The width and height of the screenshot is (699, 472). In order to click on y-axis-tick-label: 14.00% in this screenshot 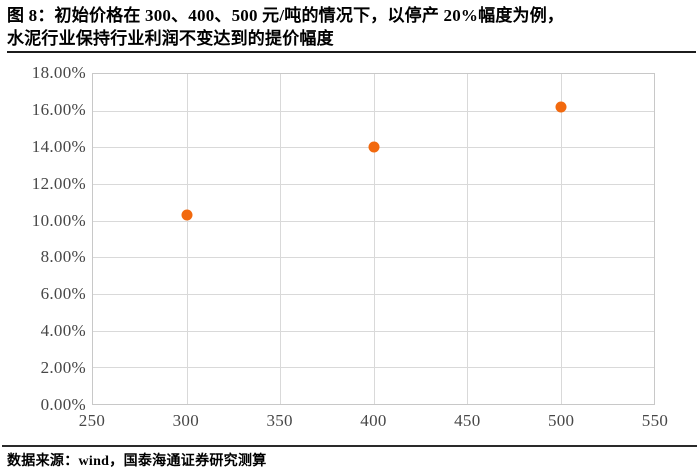, I will do `click(58, 146)`.